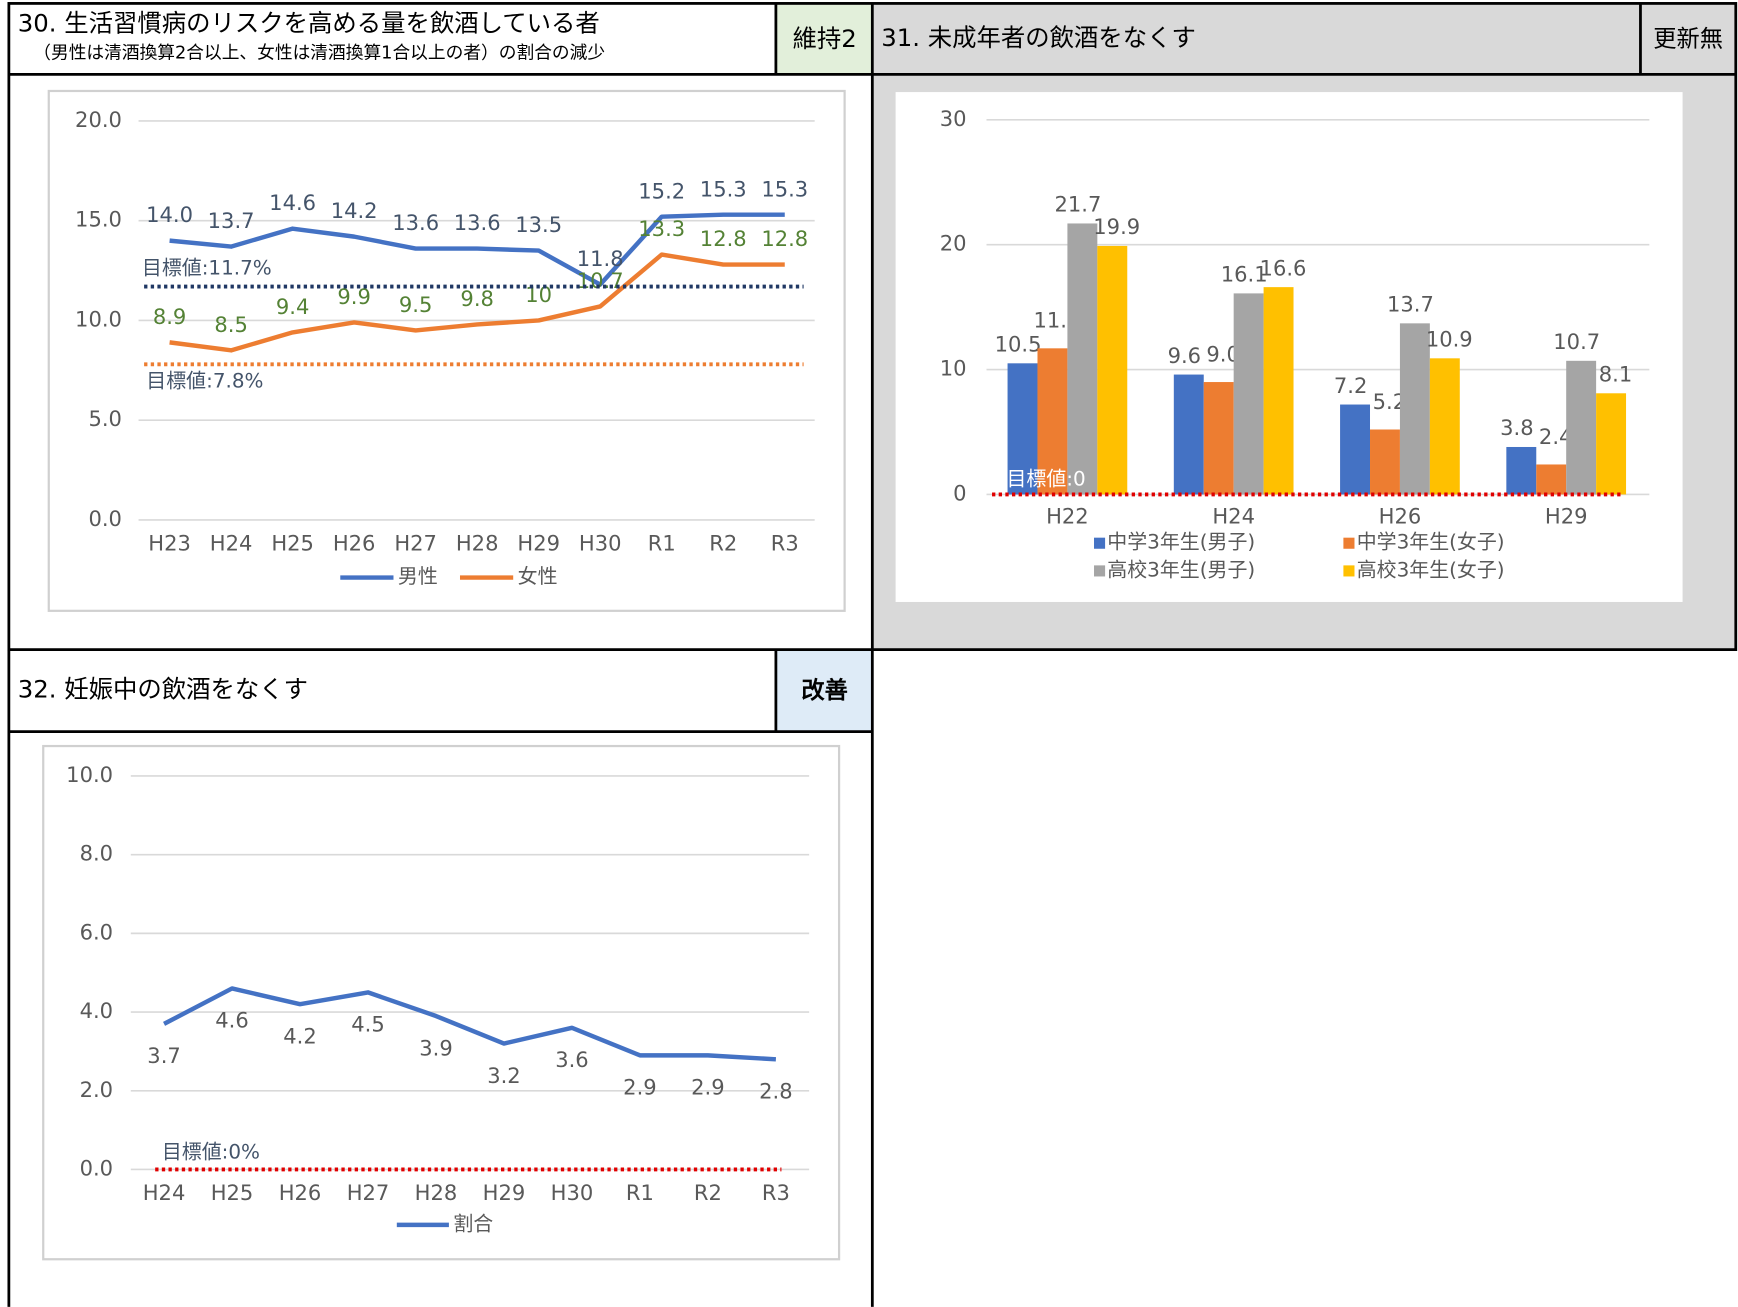 The image size is (1738, 1307). What do you see at coordinates (661, 228) in the screenshot?
I see `data-label: 13.3` at bounding box center [661, 228].